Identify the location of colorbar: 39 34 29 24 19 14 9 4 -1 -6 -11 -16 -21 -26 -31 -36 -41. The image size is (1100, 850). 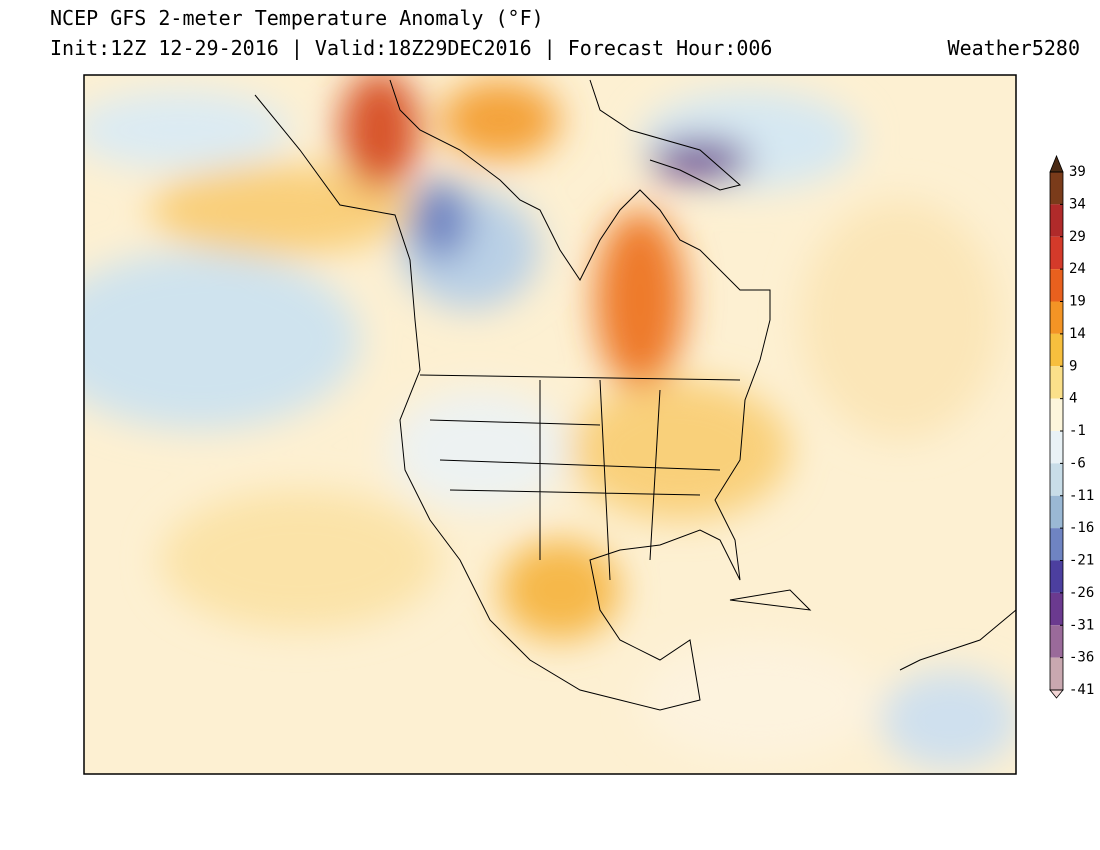
(1071, 426).